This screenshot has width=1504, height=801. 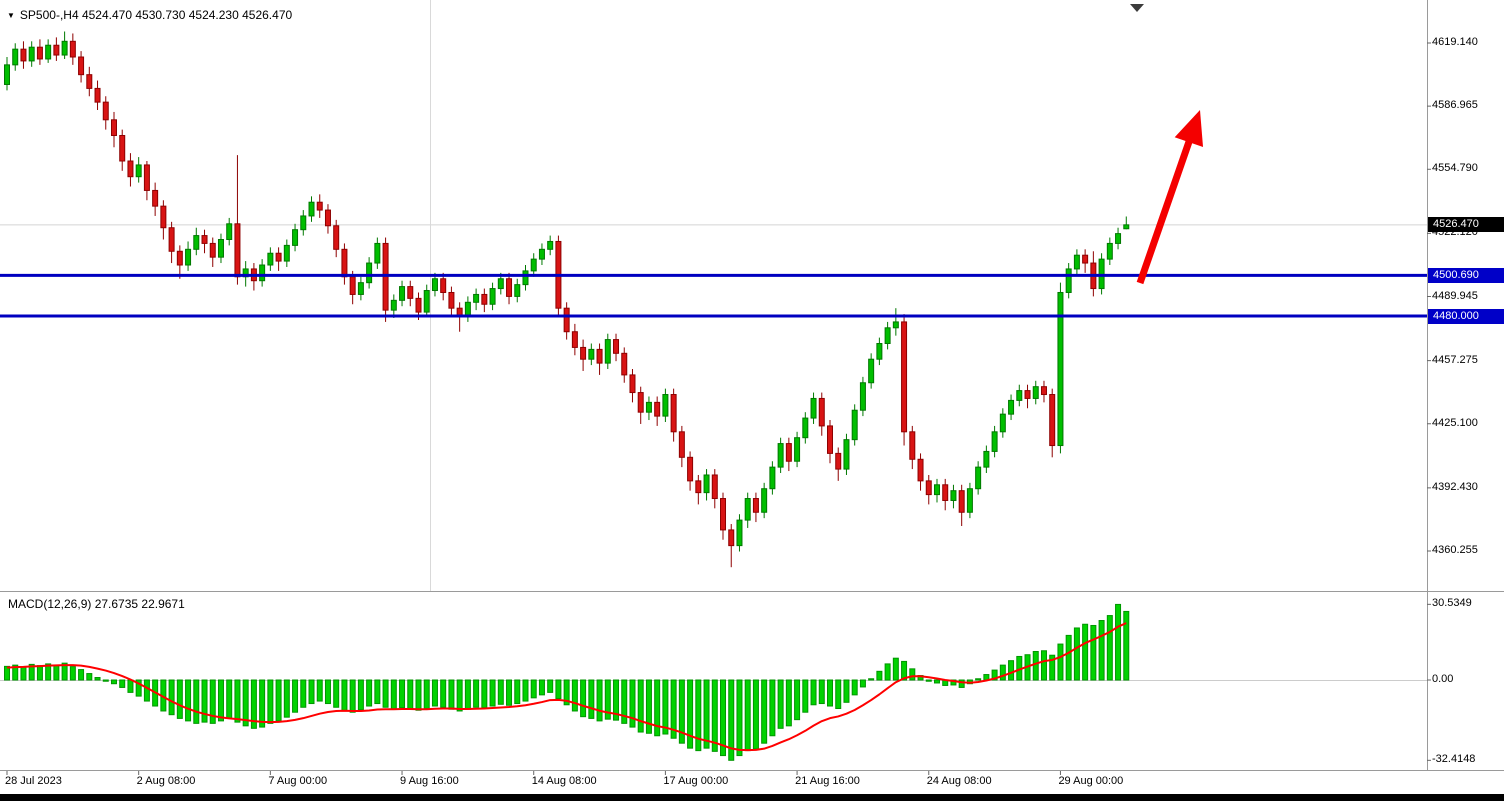 What do you see at coordinates (1137, 8) in the screenshot?
I see `scroll-marker-icon` at bounding box center [1137, 8].